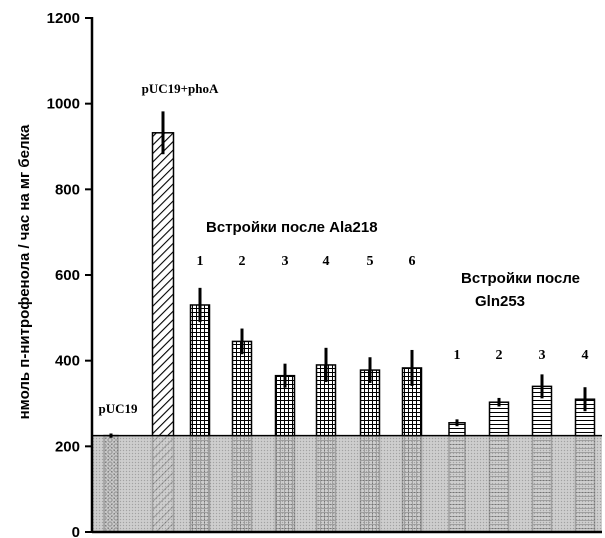 The width and height of the screenshot is (605, 538). Describe the element at coordinates (67, 361) in the screenshot. I see `y-tick-label: 400` at that location.